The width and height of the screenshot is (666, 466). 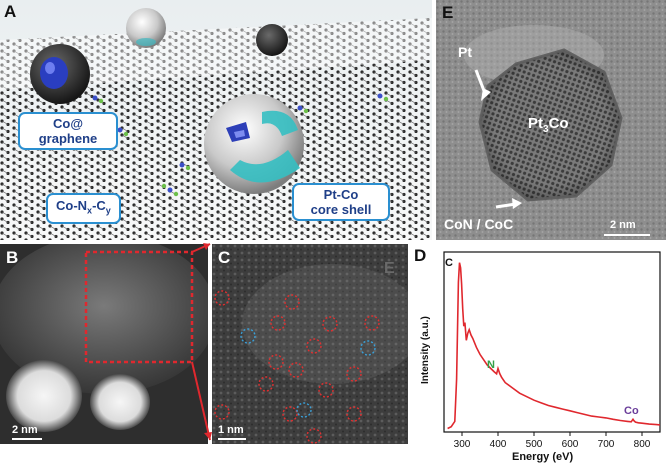 I want to click on floating-nanoparticle, so click(x=146, y=28).